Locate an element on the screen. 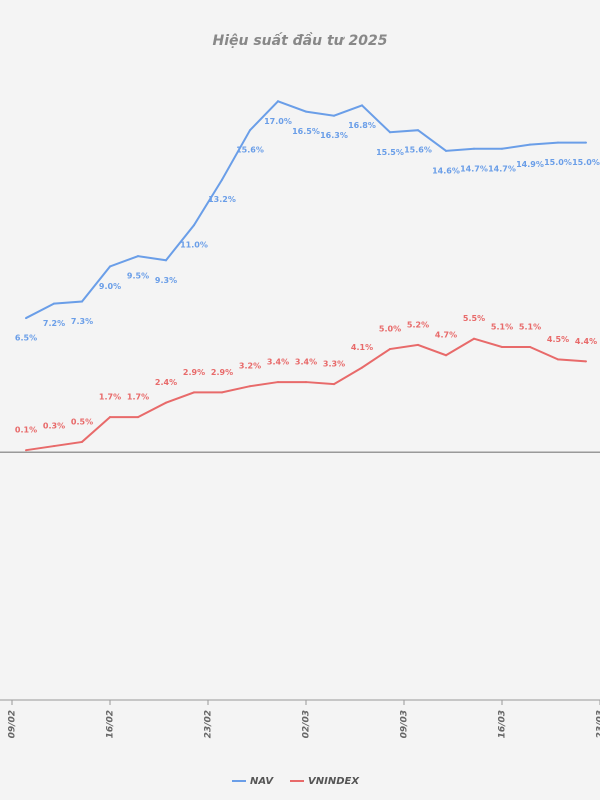  data-label: 2.4% is located at coordinates (166, 382).